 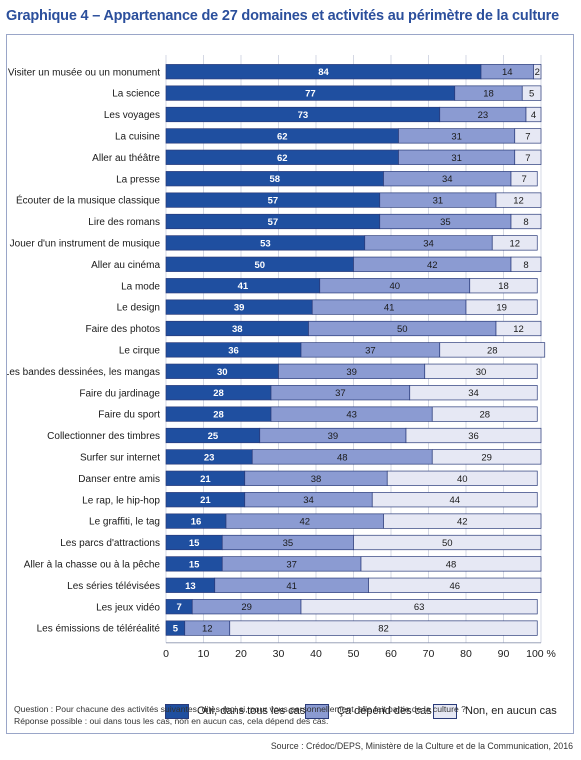 I want to click on data-label-oui: 16, so click(x=196, y=522).